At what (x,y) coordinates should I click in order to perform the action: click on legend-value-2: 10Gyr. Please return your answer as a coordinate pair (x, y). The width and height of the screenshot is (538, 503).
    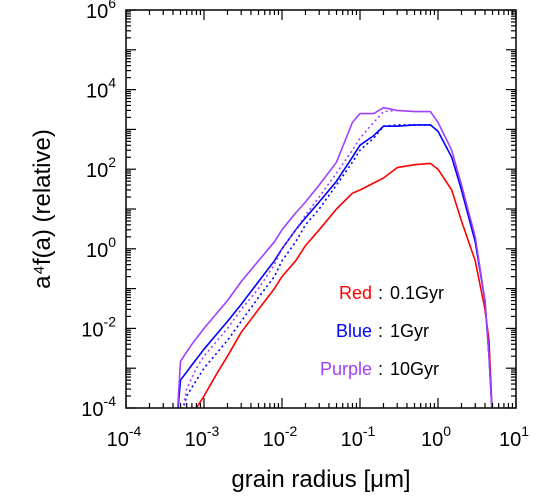
    Looking at the image, I should click on (414, 369).